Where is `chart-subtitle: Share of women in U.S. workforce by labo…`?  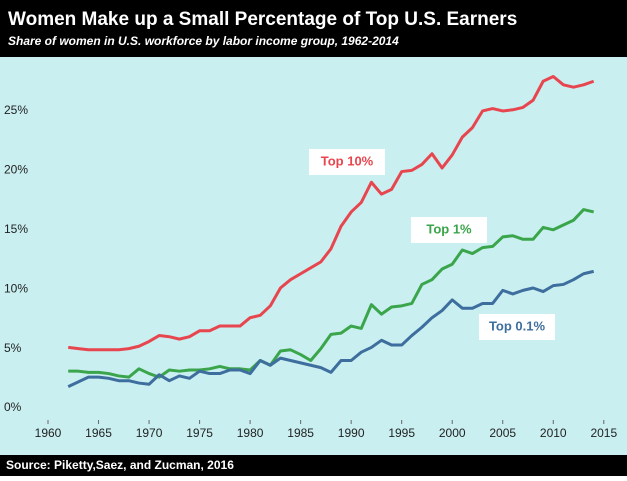 chart-subtitle: Share of women in U.S. workforce by labo… is located at coordinates (203, 41).